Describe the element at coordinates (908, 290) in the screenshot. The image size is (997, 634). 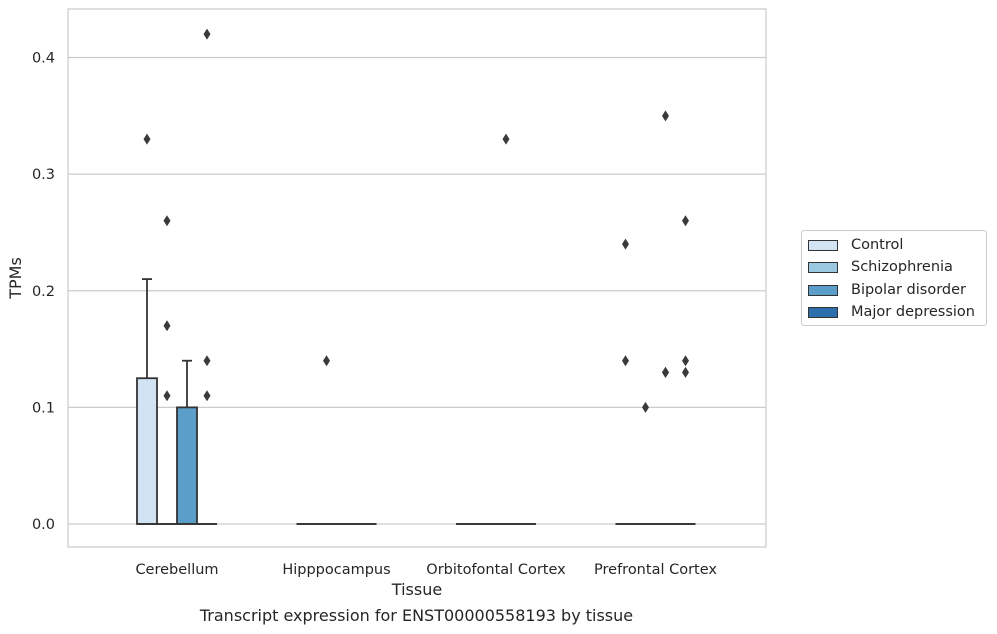
I see `legend-label: Bipolar disorder` at that location.